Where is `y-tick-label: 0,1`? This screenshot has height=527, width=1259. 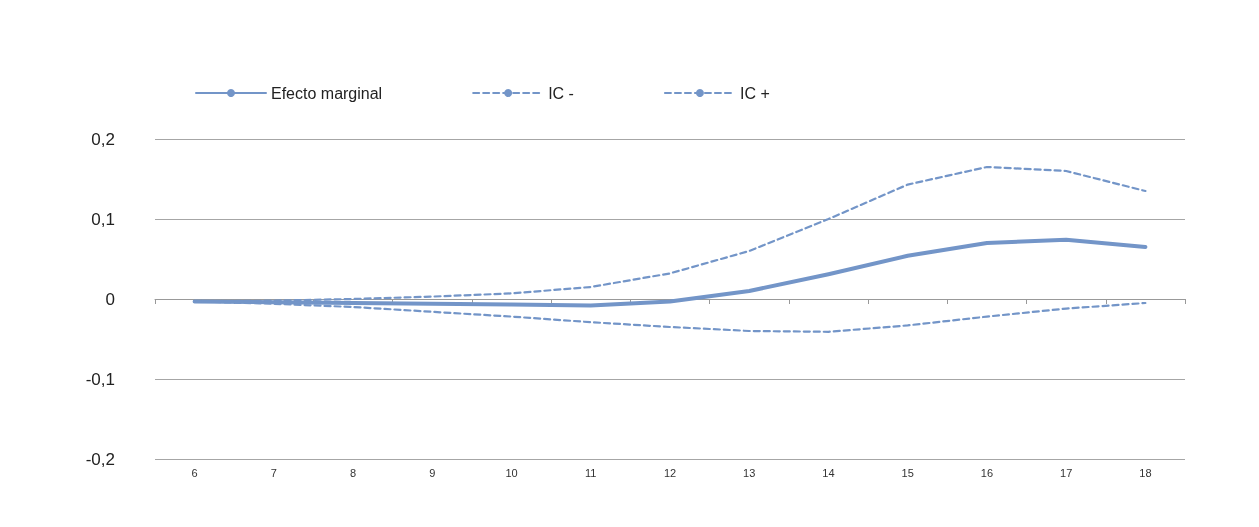
y-tick-label: 0,1 is located at coordinates (103, 219).